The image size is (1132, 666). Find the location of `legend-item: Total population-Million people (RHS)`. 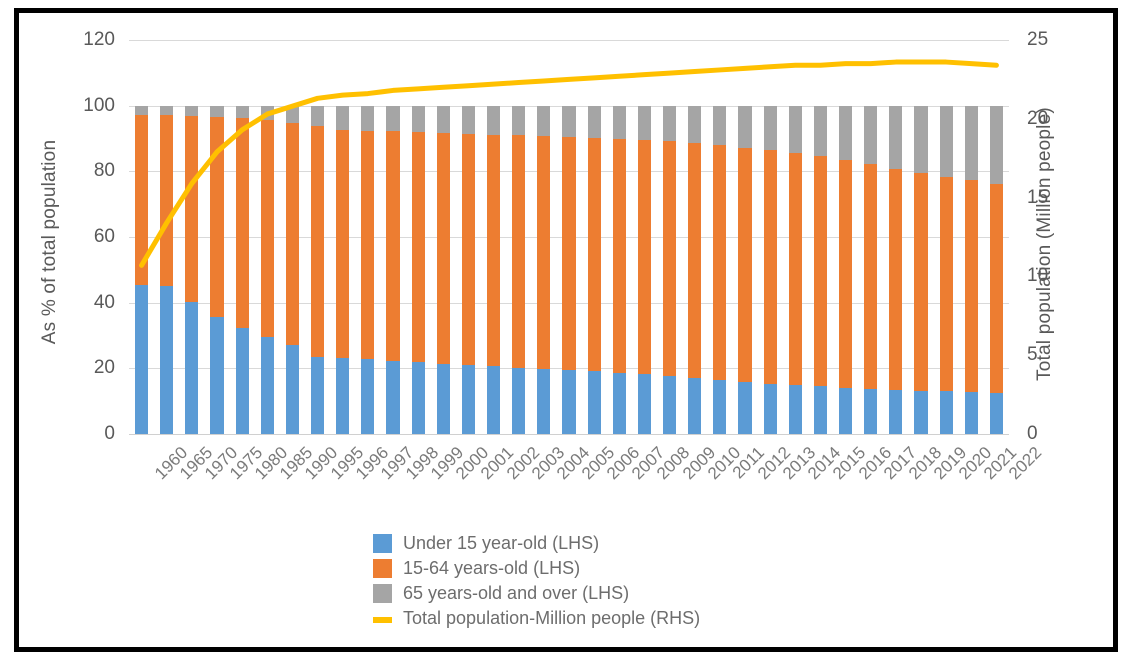

legend-item: Total population-Million people (RHS) is located at coordinates (588, 618).